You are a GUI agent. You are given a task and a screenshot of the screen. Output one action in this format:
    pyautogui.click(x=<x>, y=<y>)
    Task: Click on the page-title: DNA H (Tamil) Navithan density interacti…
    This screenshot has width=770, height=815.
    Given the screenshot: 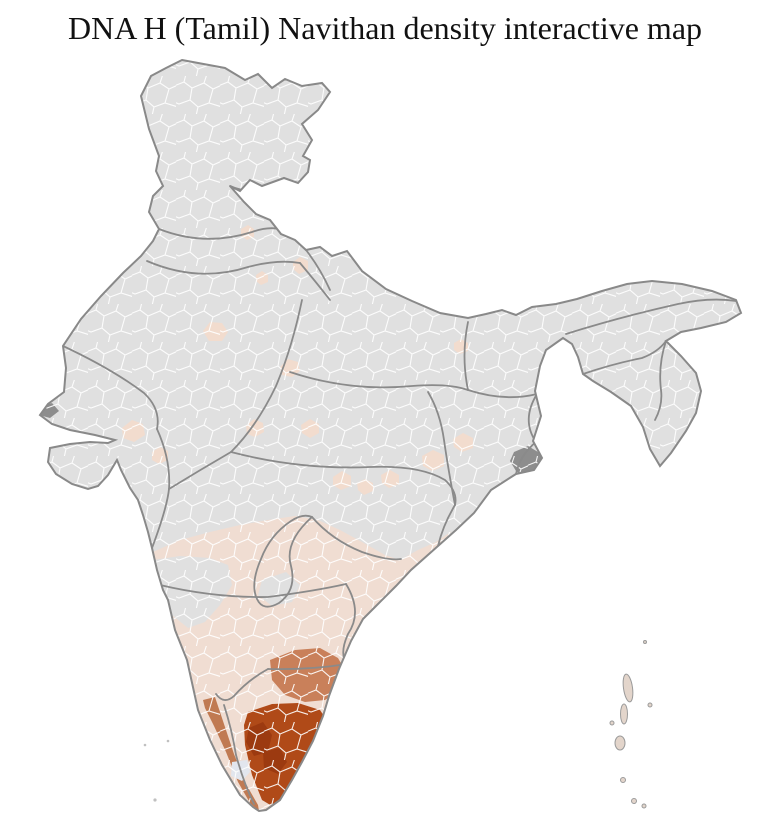 What is the action you would take?
    pyautogui.click(x=385, y=28)
    